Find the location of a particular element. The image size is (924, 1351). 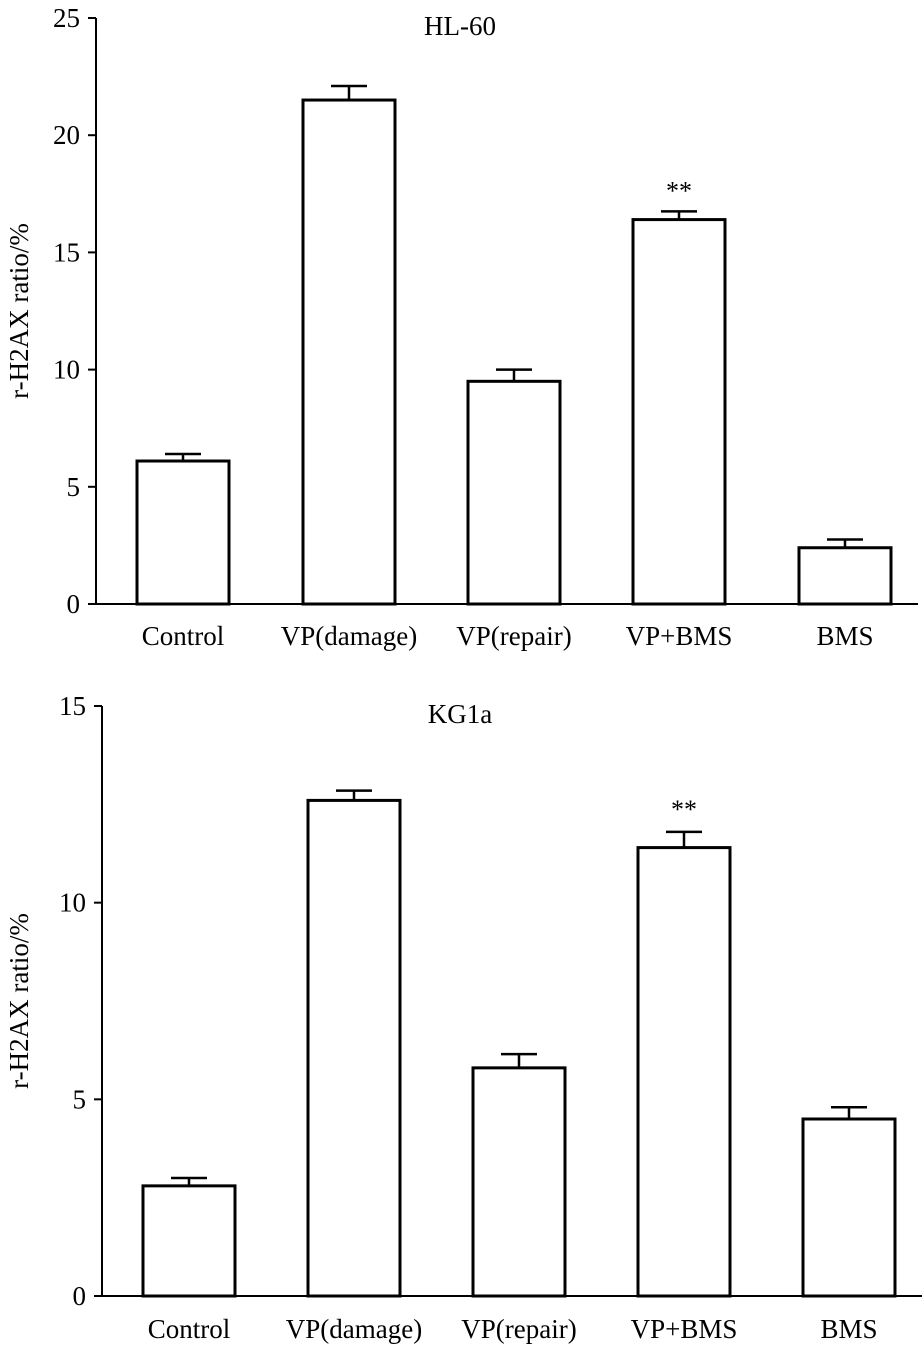

y-tick-label: 20 is located at coordinates (66, 135).